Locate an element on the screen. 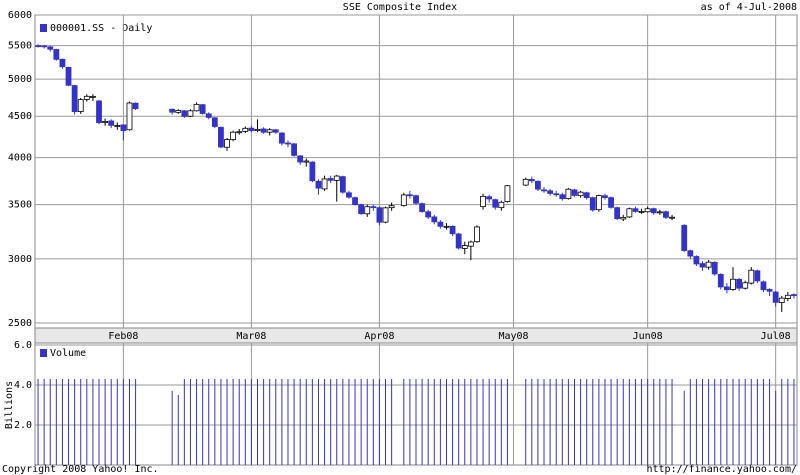 The height and width of the screenshot is (475, 800). date-band is located at coordinates (416, 335).